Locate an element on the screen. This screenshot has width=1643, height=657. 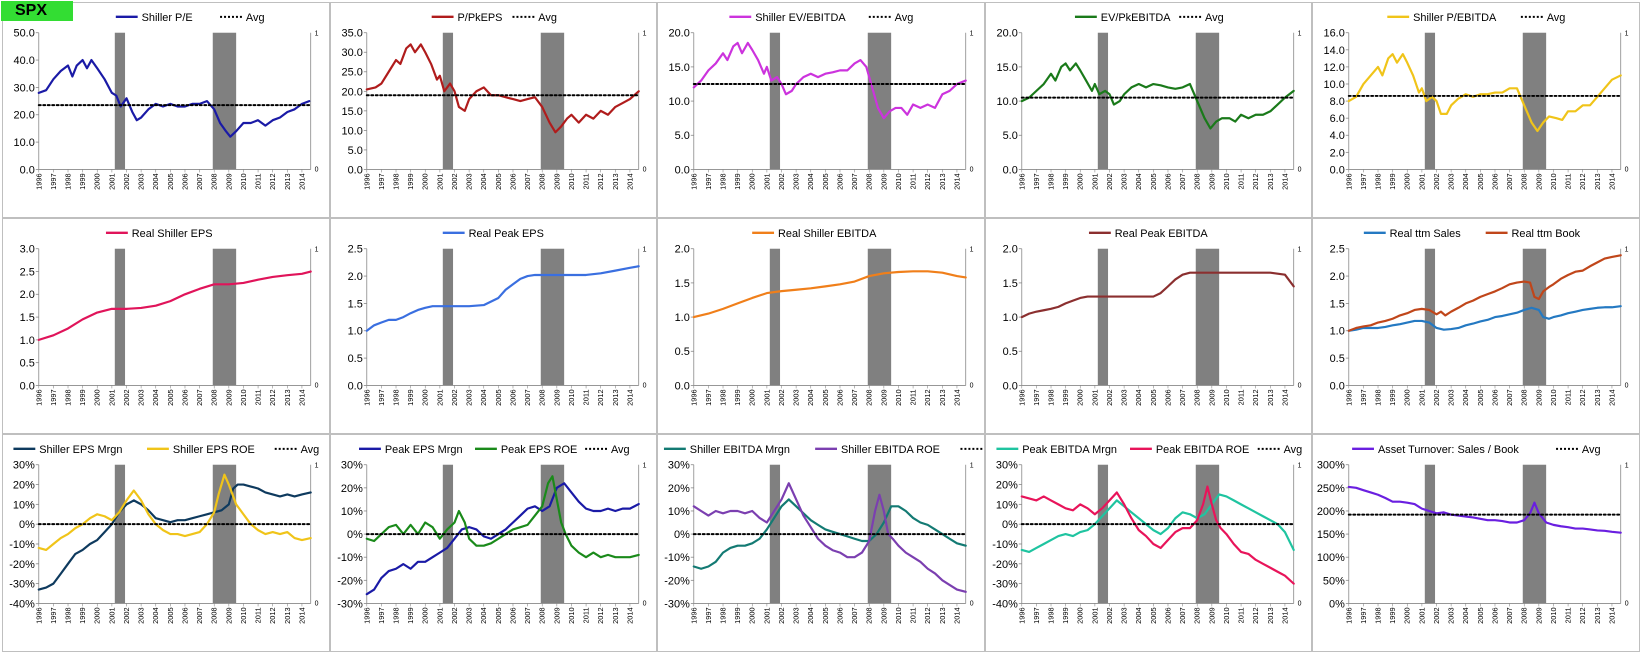
y-tick-label: 50% is located at coordinates (1334, 581).